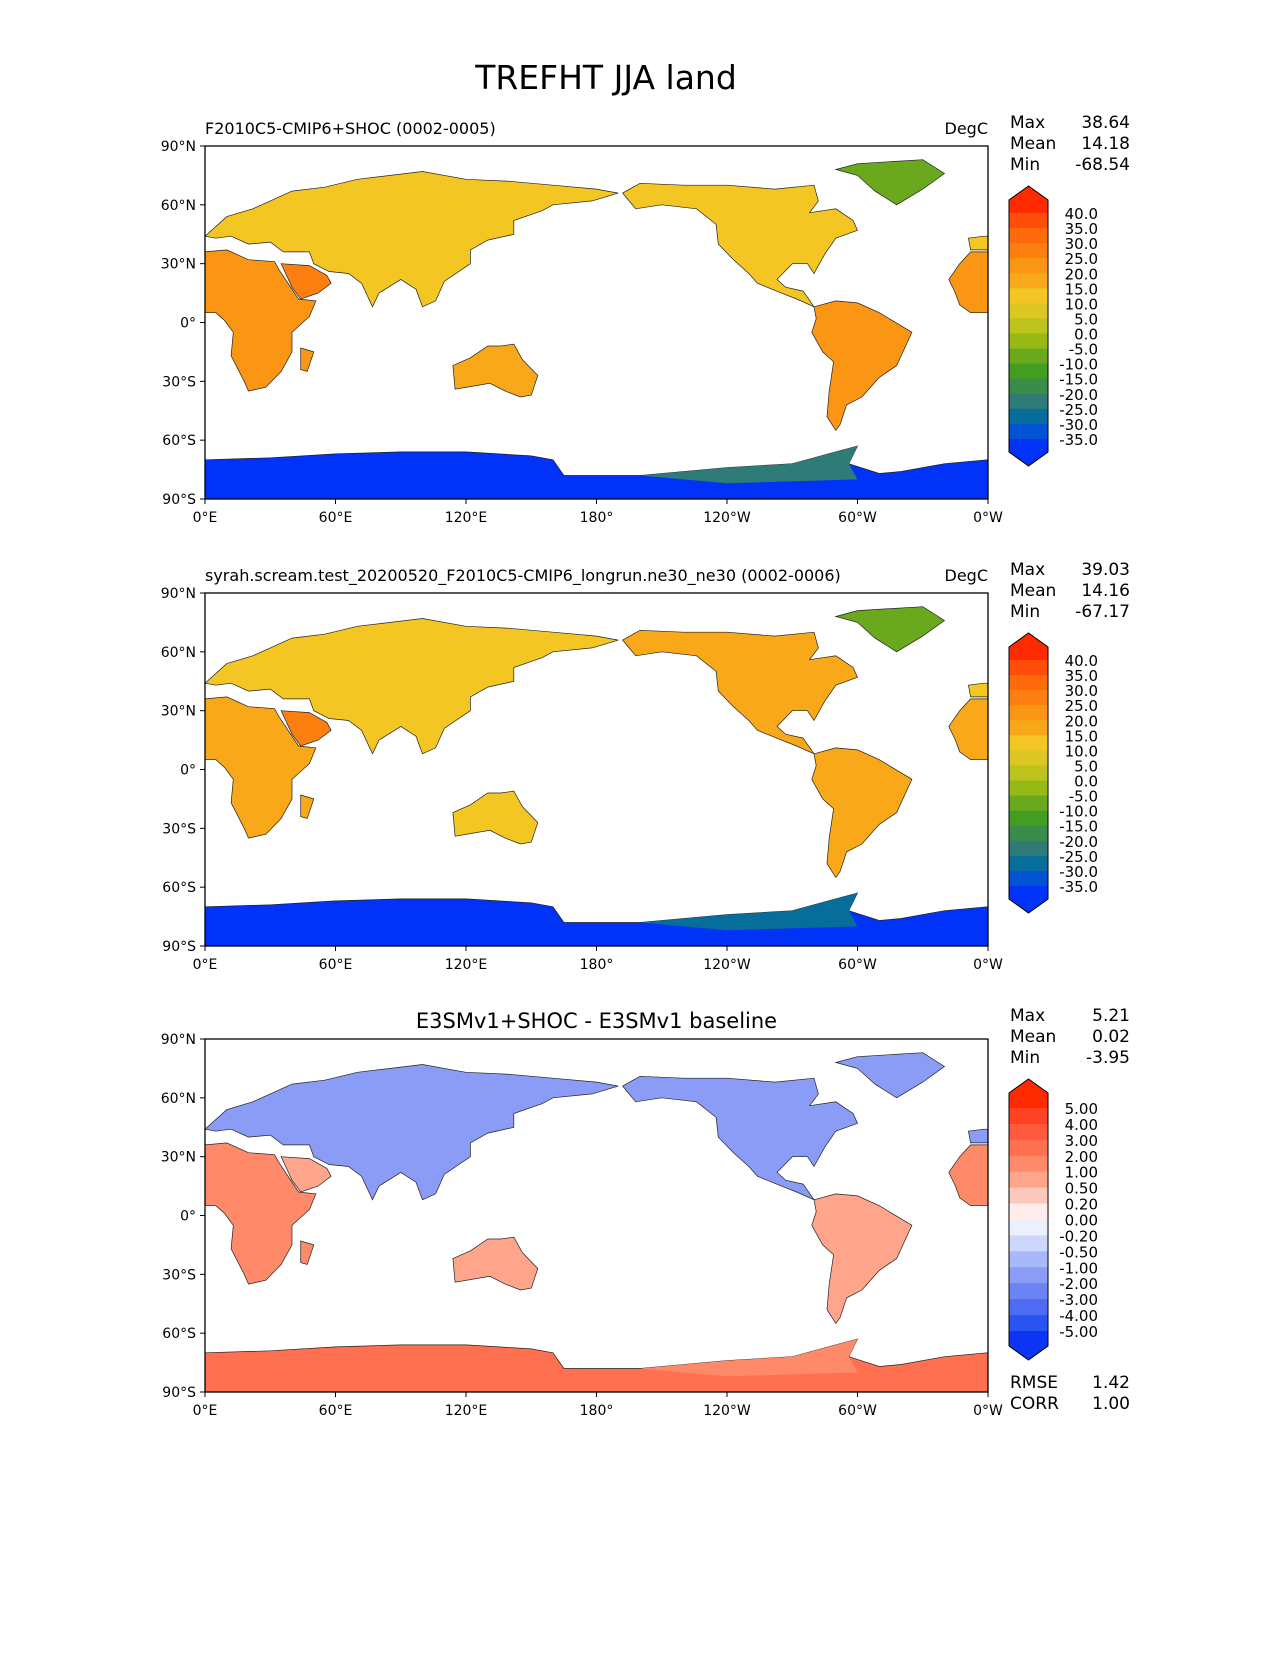  What do you see at coordinates (1081, 721) in the screenshot?
I see `colorbar-tick-label: 20.0` at bounding box center [1081, 721].